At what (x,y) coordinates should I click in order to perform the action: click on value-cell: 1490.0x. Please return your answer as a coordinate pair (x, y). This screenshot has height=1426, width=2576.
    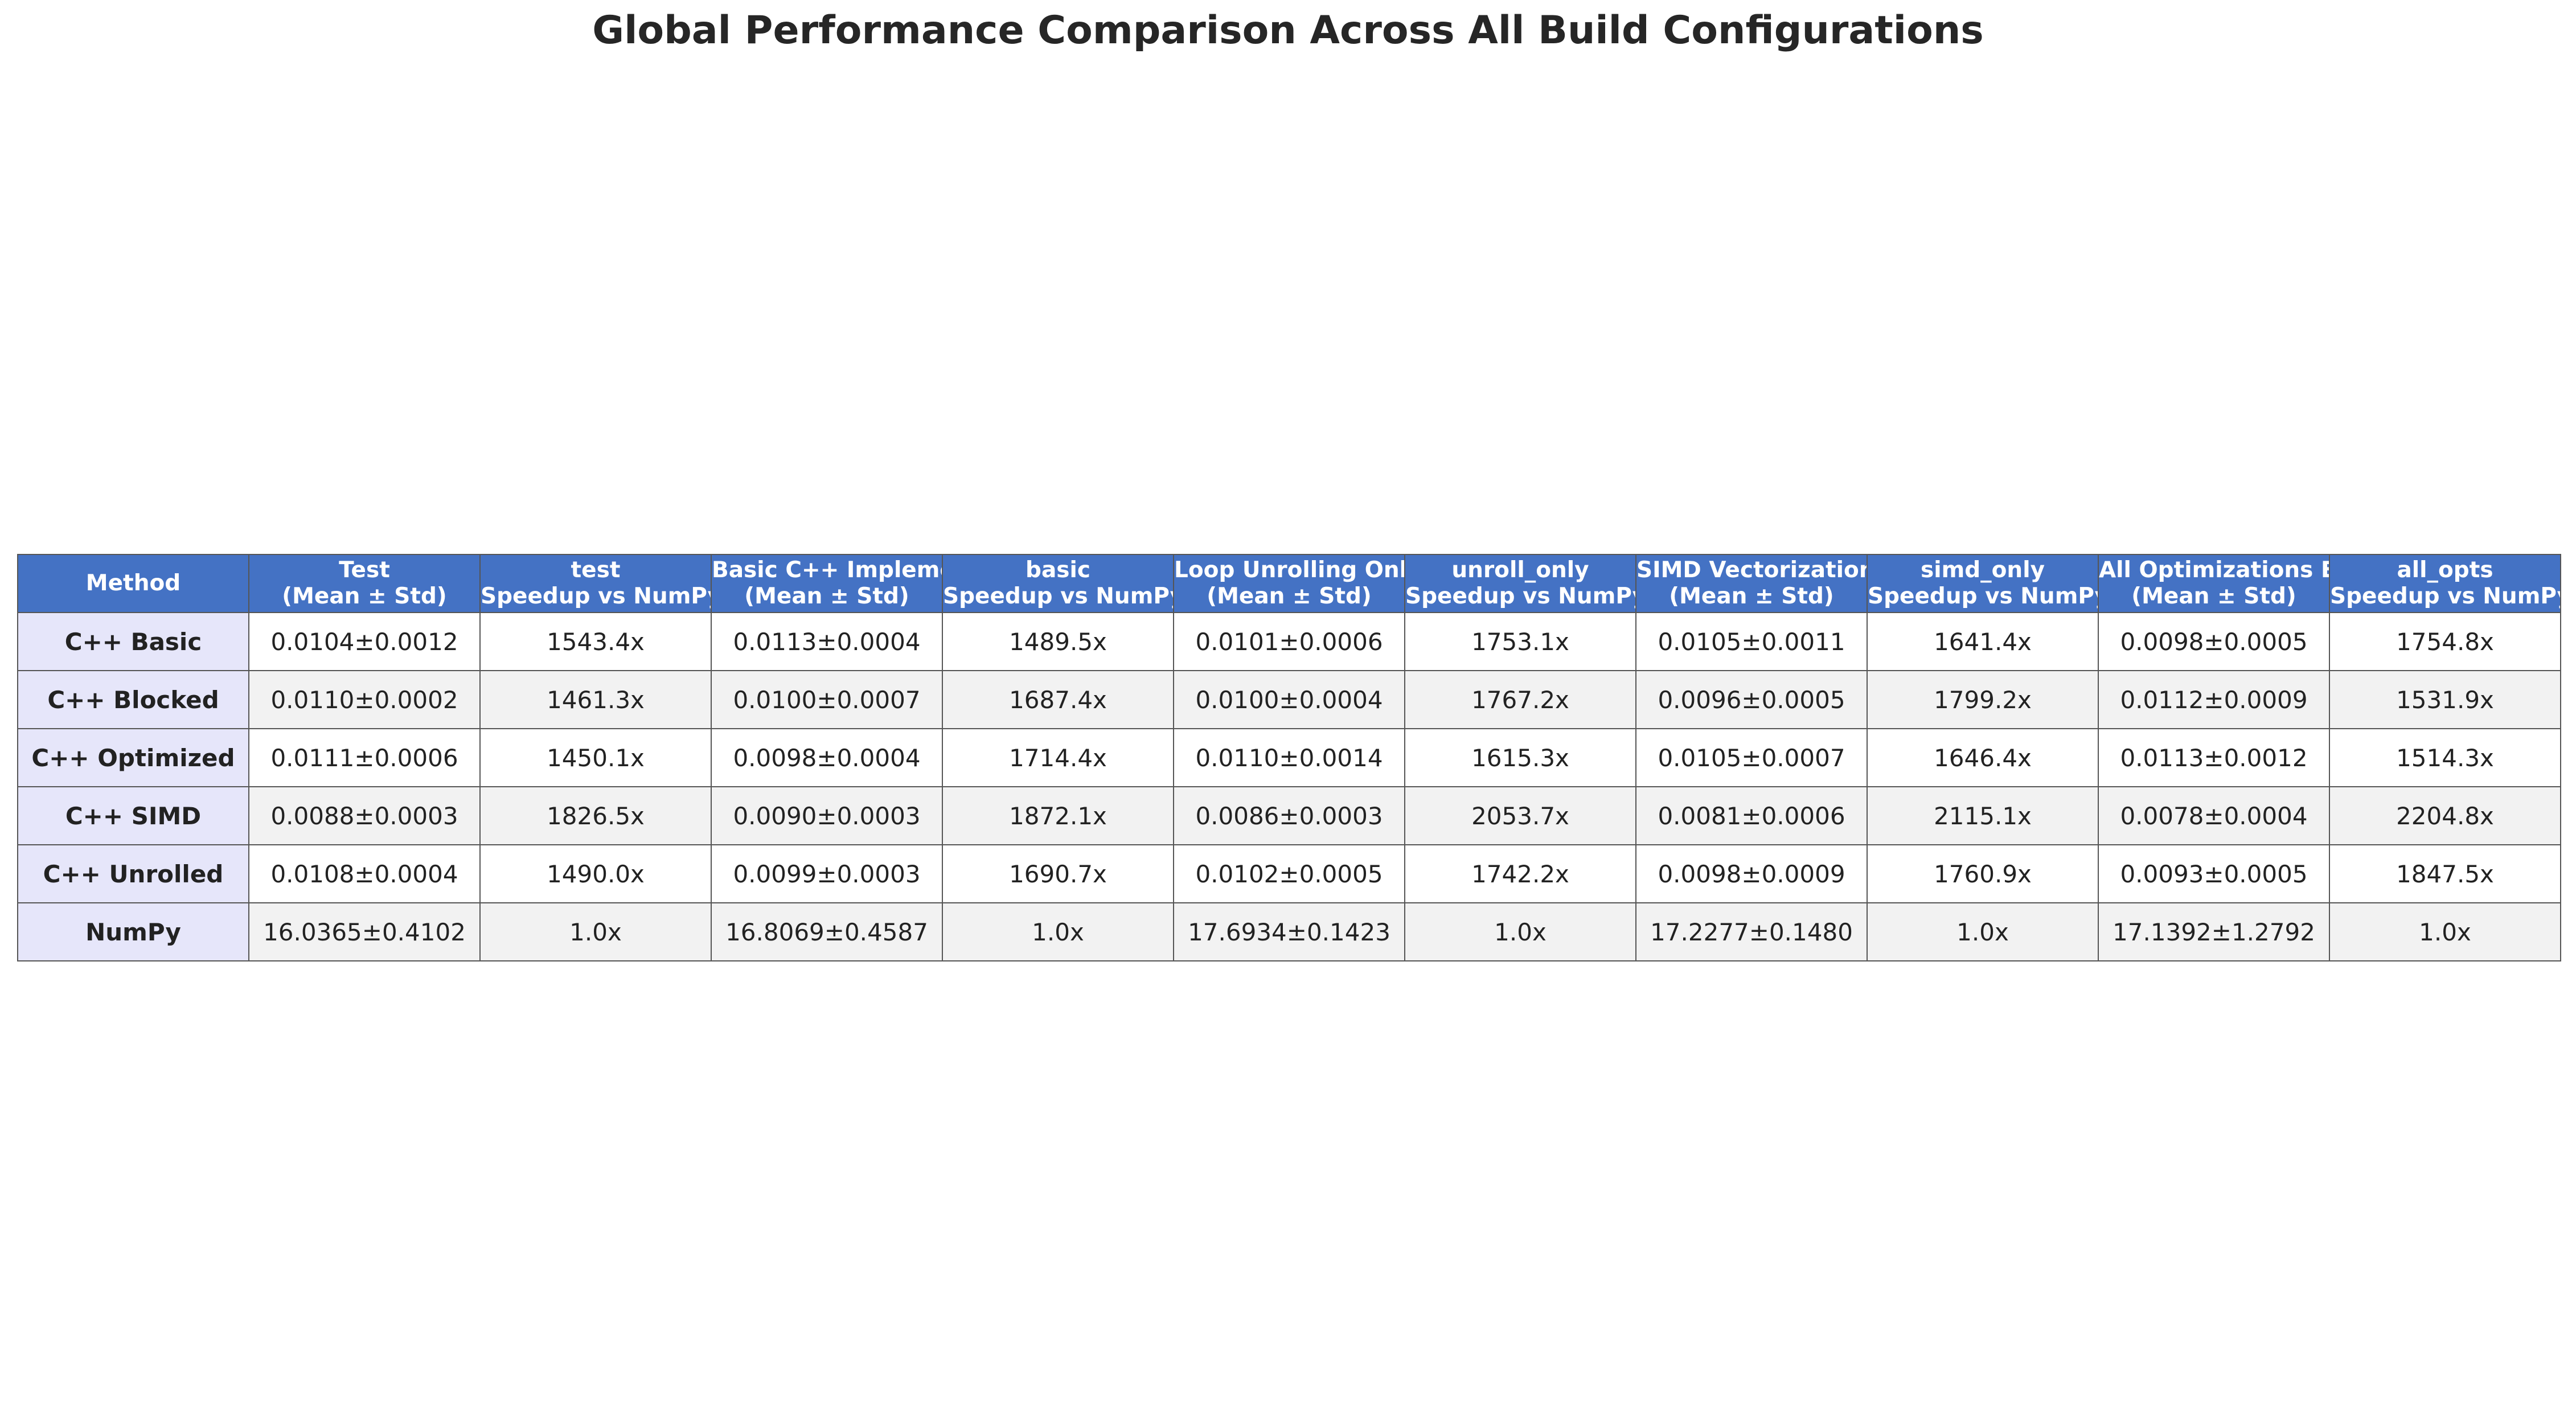
    Looking at the image, I should click on (595, 874).